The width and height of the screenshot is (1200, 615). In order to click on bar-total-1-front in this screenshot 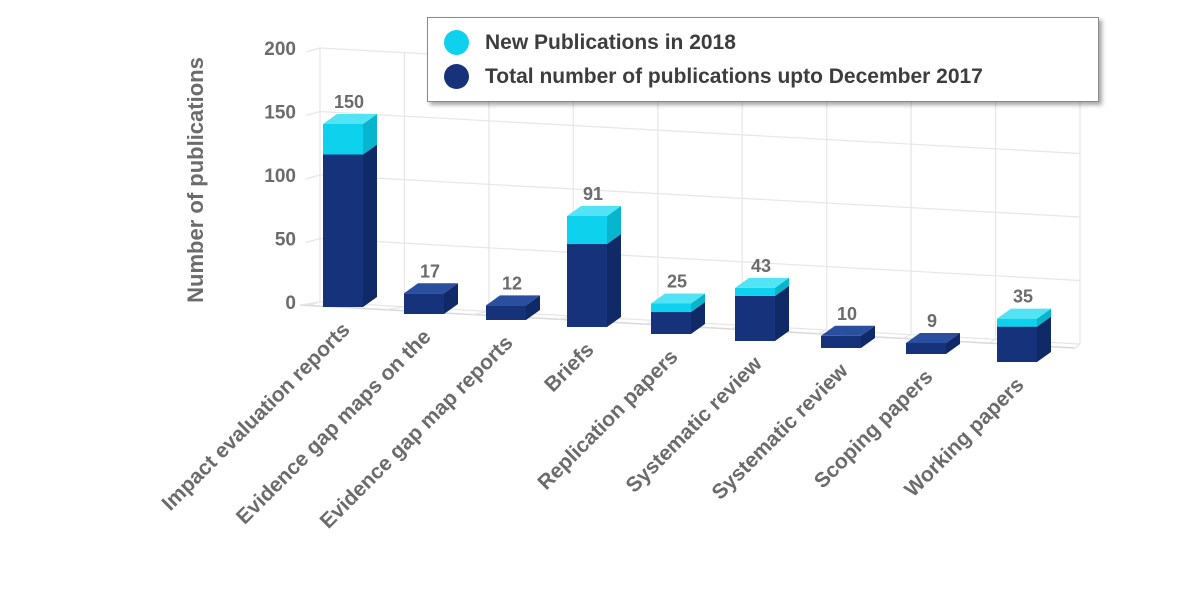, I will do `click(424, 303)`.